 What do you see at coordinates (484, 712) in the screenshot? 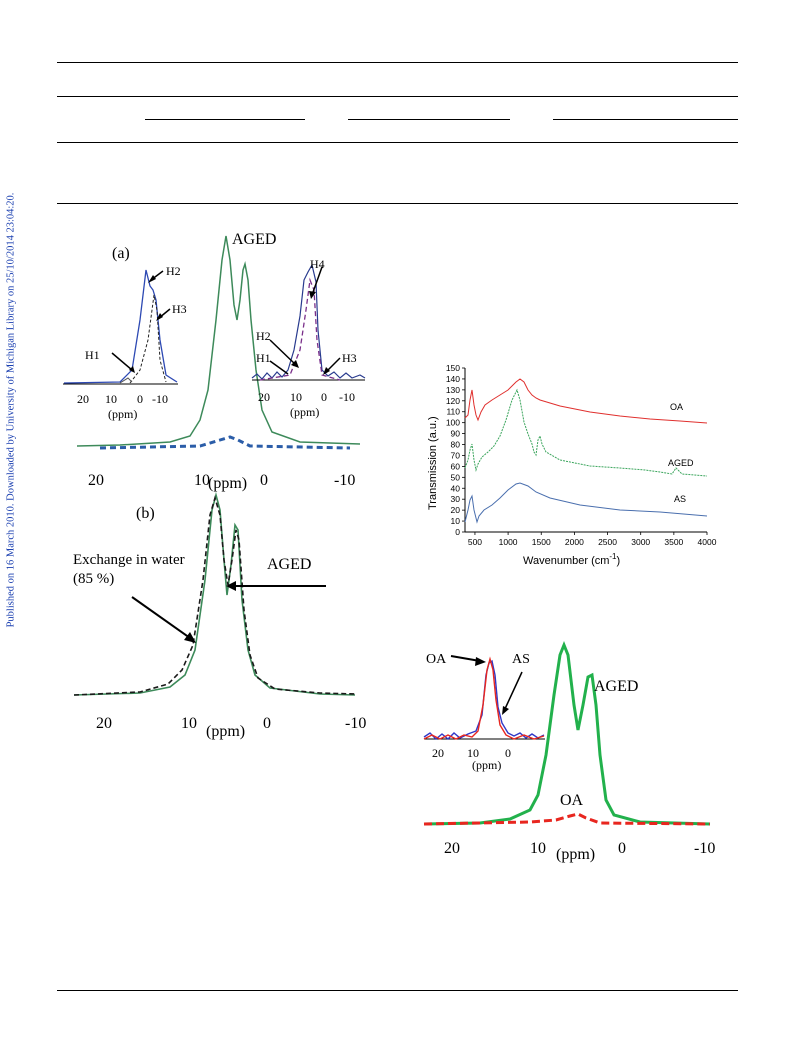
I see `inset-c: OA AS 20 10 0 (ppm)` at bounding box center [484, 712].